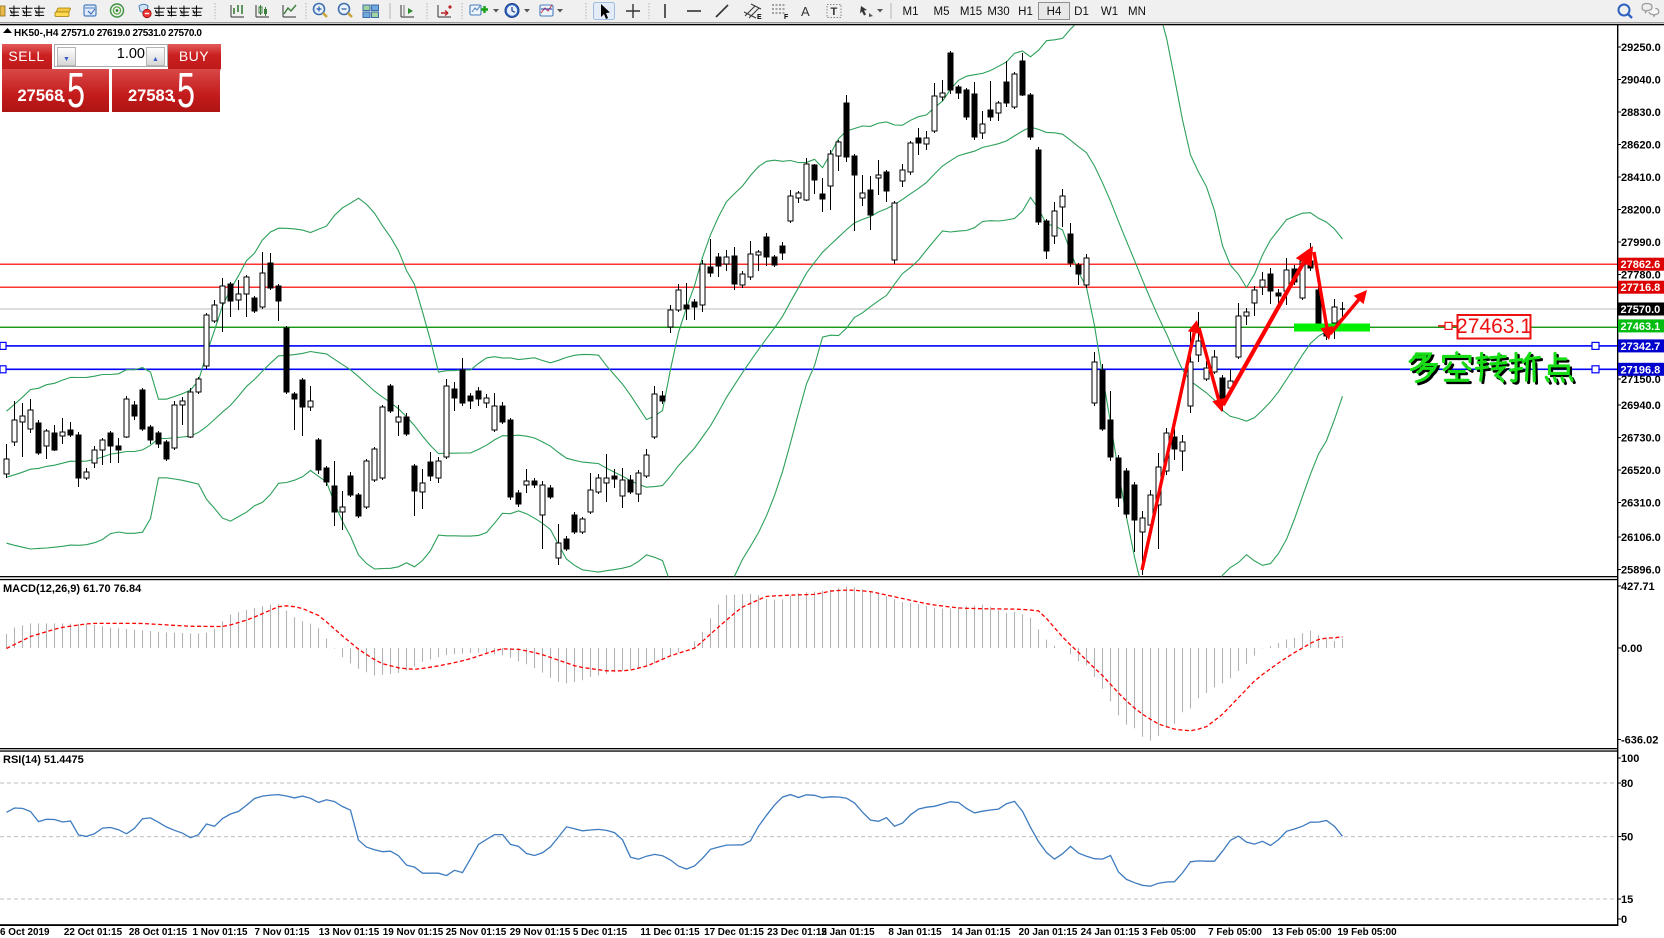 This screenshot has width=1664, height=938. I want to click on svg-text: 25896.0, so click(1641, 571).